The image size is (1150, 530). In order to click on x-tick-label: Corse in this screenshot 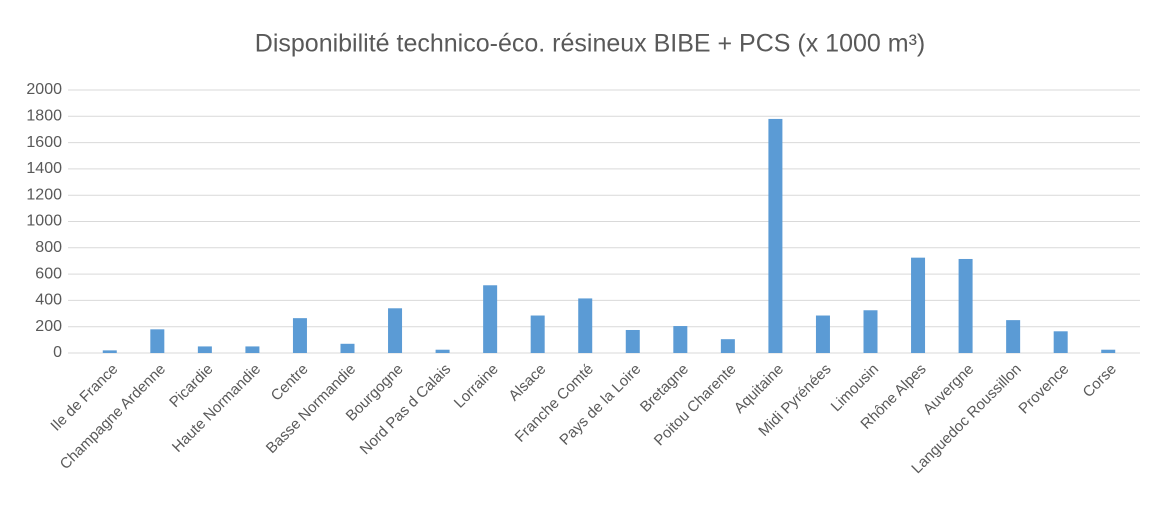, I will do `click(1100, 381)`.